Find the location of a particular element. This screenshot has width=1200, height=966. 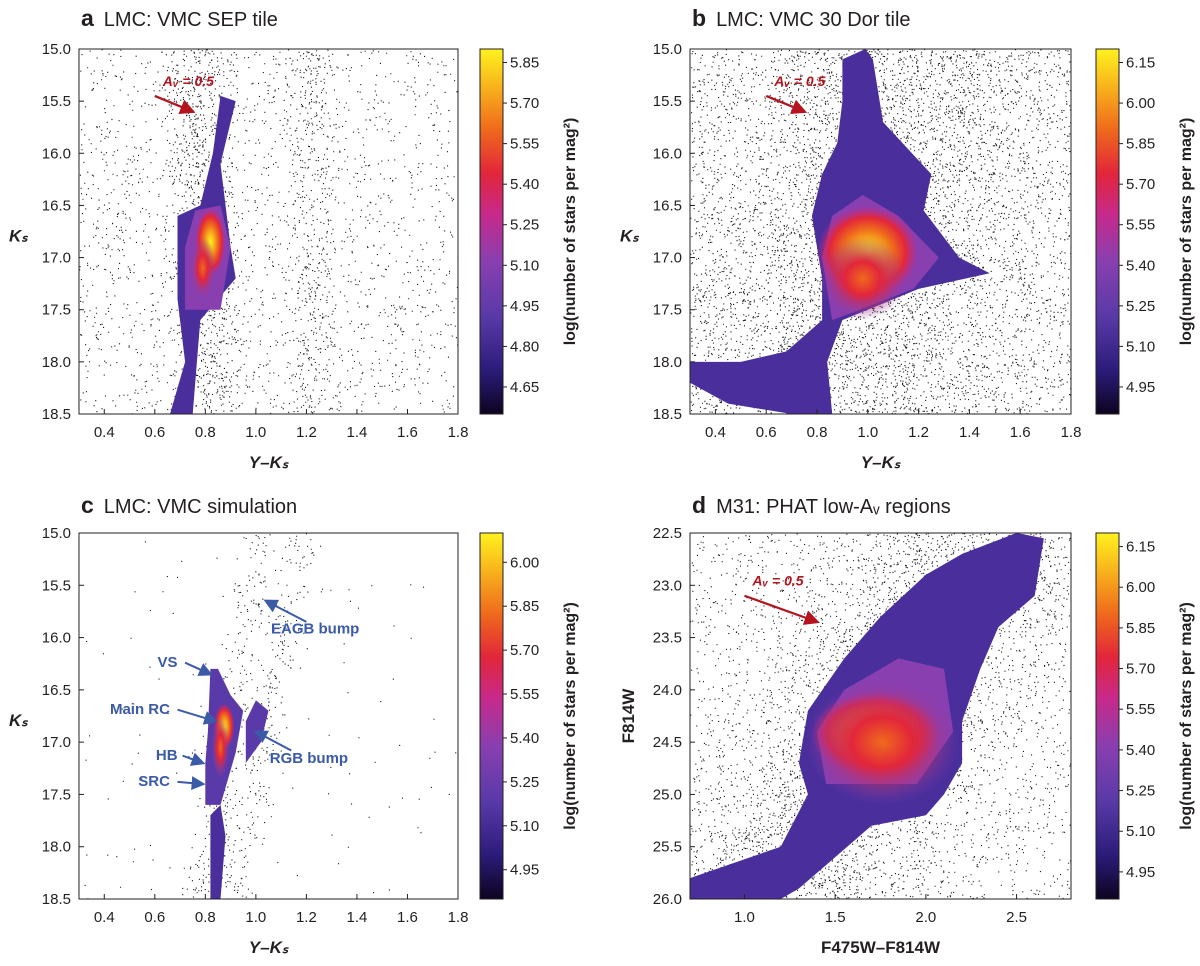

y-tick-label: 16.5 is located at coordinates (56, 205).